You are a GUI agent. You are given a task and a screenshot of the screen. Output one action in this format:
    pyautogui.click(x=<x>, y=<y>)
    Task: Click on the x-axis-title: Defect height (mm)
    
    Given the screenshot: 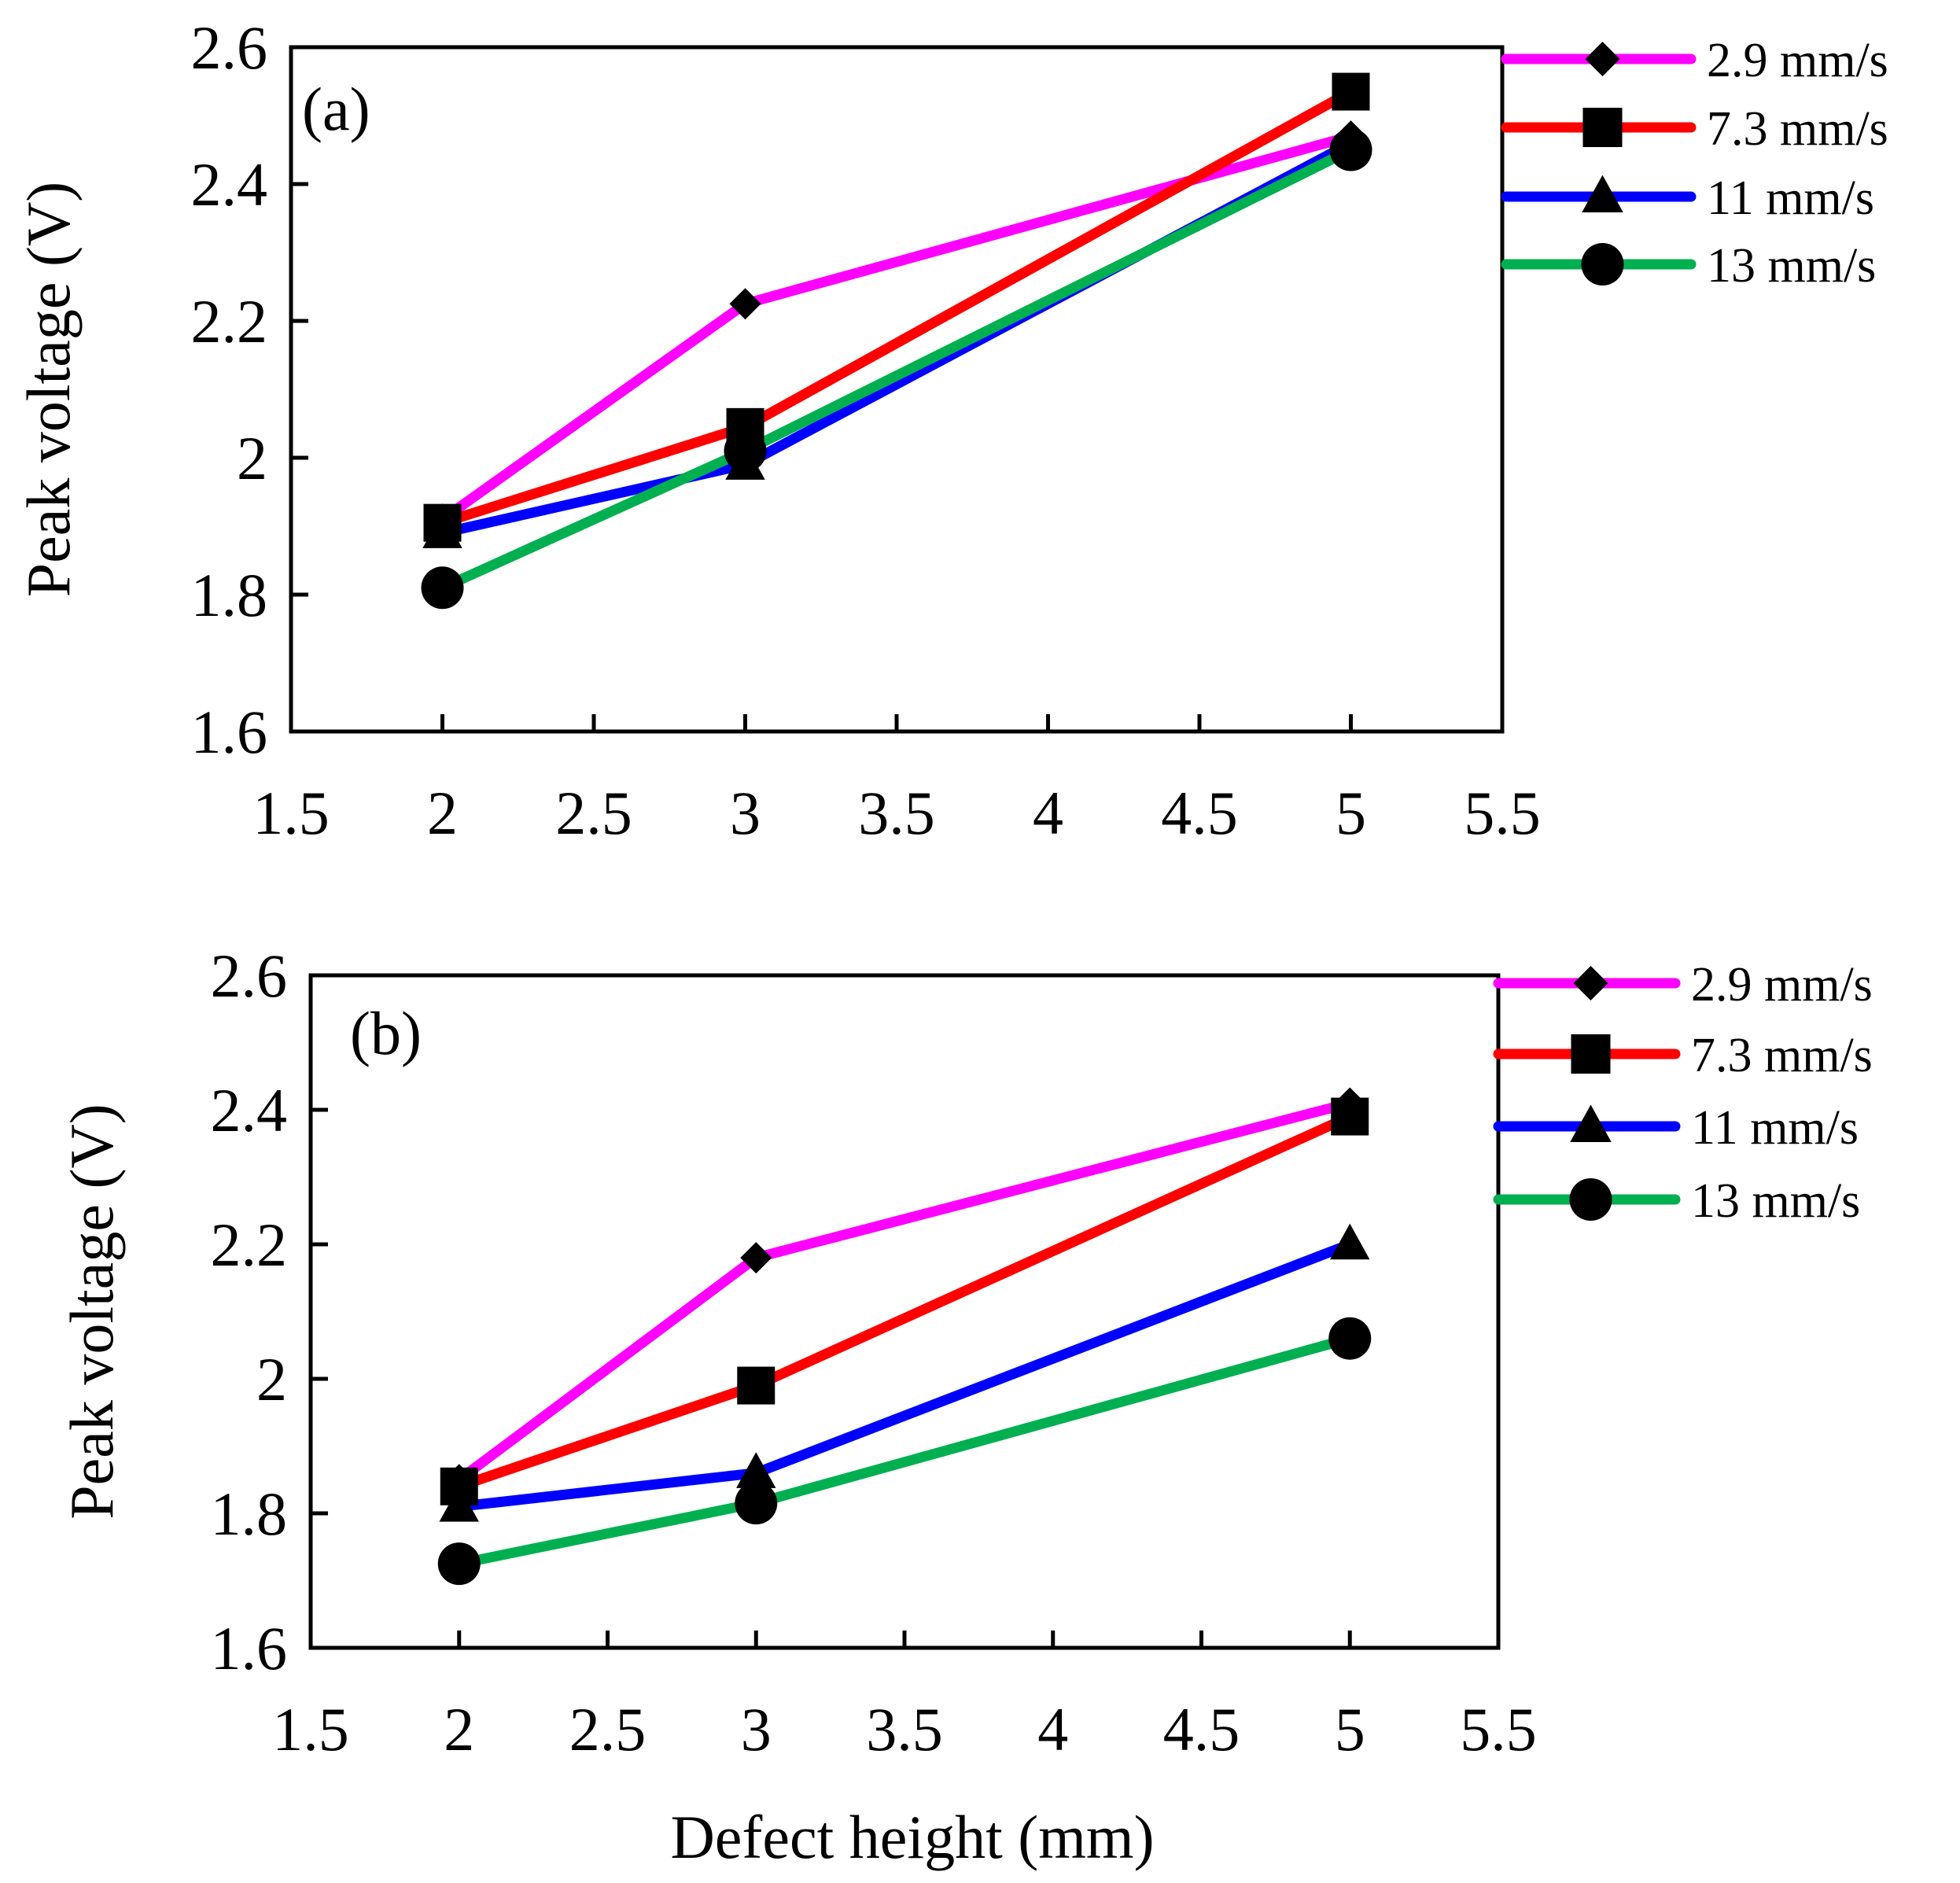 What is the action you would take?
    pyautogui.click(x=912, y=1837)
    